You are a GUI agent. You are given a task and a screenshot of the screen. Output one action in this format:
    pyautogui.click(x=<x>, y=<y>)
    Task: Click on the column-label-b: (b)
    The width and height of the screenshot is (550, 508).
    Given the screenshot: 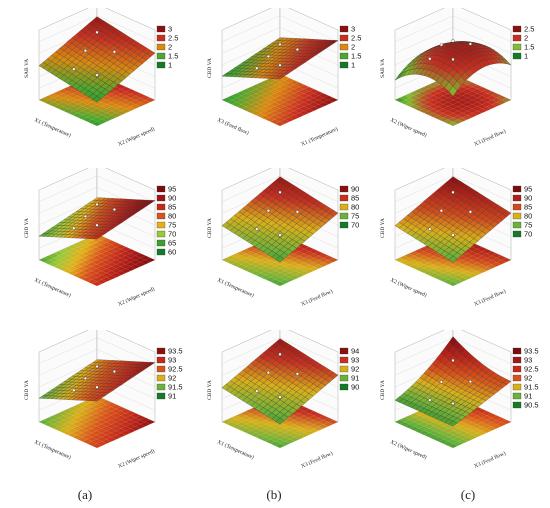 What is the action you would take?
    pyautogui.click(x=274, y=494)
    